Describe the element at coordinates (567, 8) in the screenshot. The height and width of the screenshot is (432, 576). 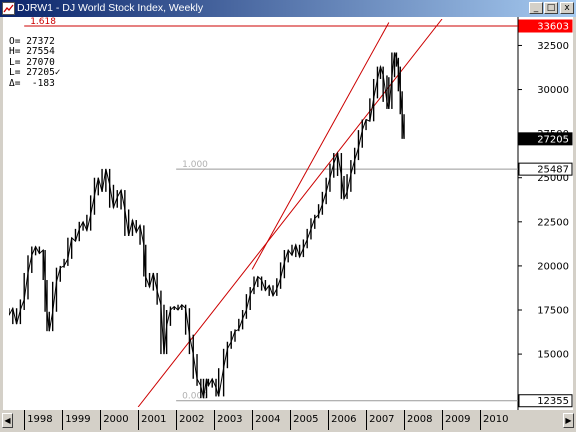
I see `close-button: x` at that location.